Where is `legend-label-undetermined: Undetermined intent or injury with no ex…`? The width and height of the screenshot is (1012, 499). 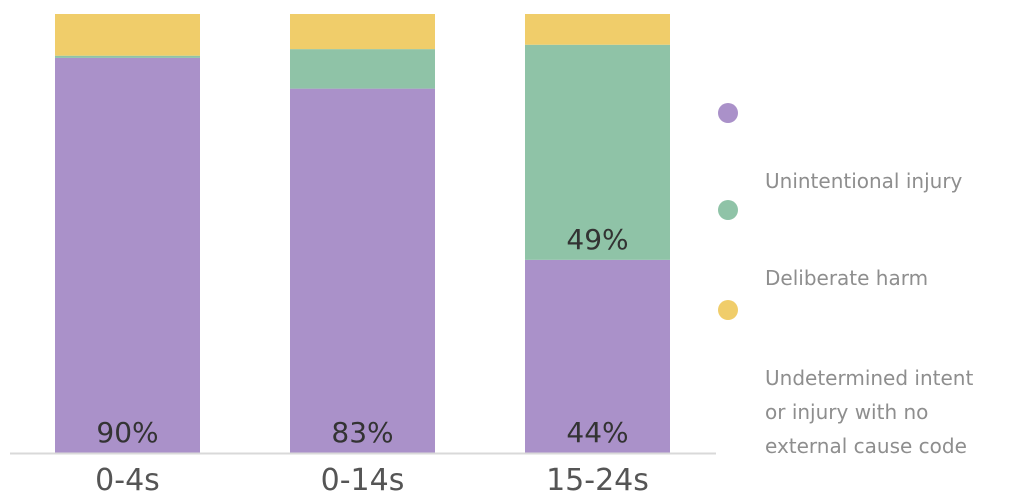
legend-label-undetermined: Undetermined intent or injury with no ex… is located at coordinates (869, 412).